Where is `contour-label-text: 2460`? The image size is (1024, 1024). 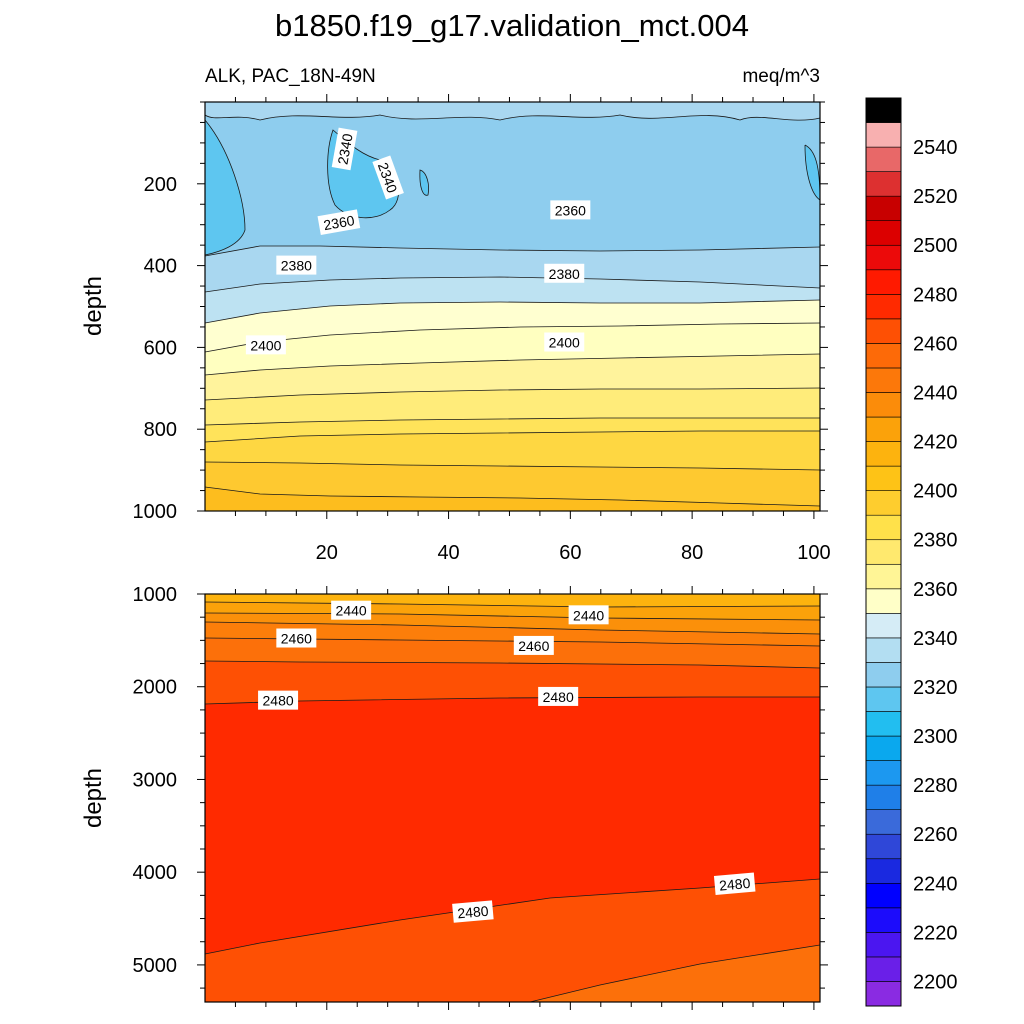 contour-label-text: 2460 is located at coordinates (533, 646).